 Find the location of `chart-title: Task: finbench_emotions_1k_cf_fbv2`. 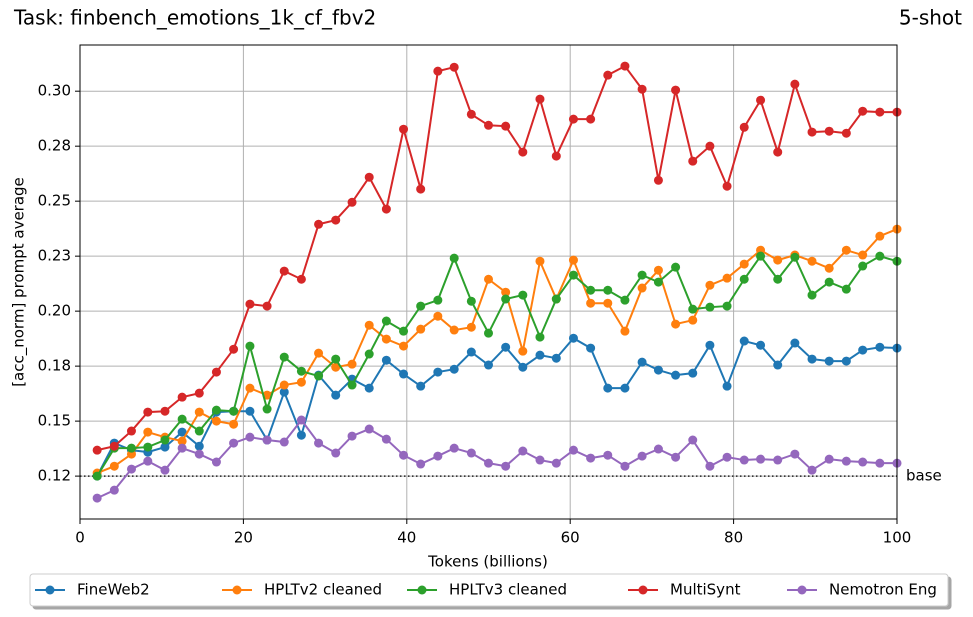

chart-title: Task: finbench_emotions_1k_cf_fbv2 is located at coordinates (194, 18).